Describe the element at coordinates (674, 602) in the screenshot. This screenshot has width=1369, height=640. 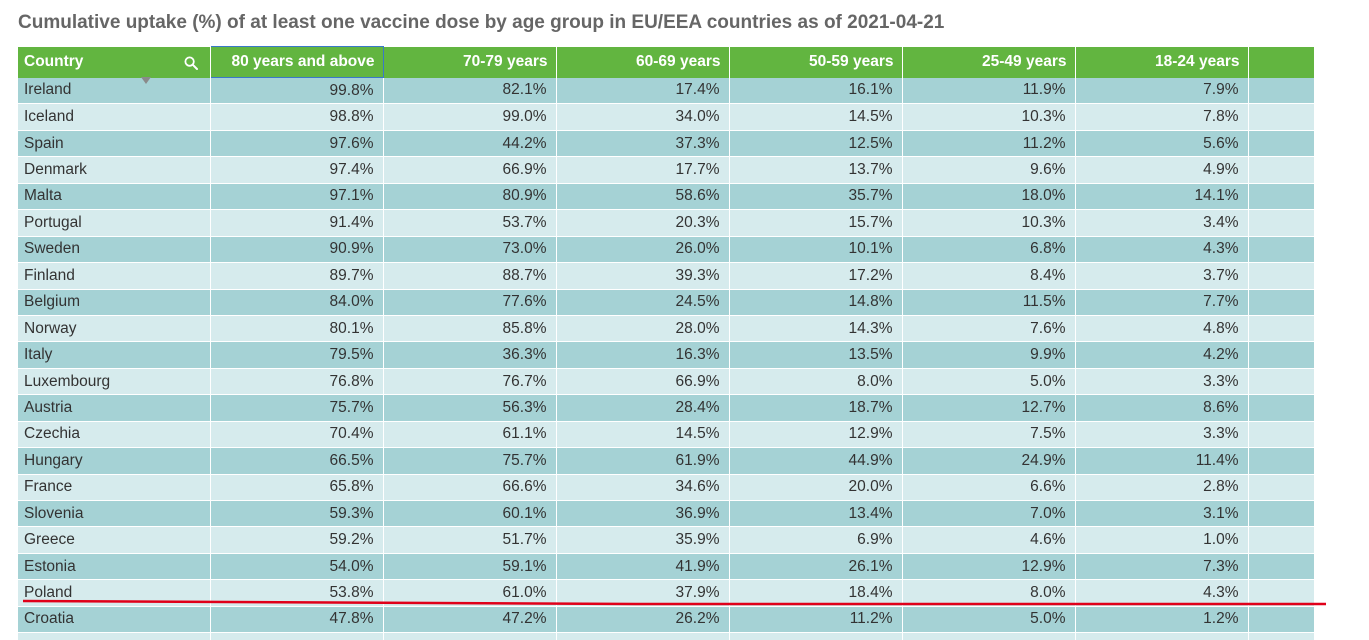
I see `annotation-underline` at that location.